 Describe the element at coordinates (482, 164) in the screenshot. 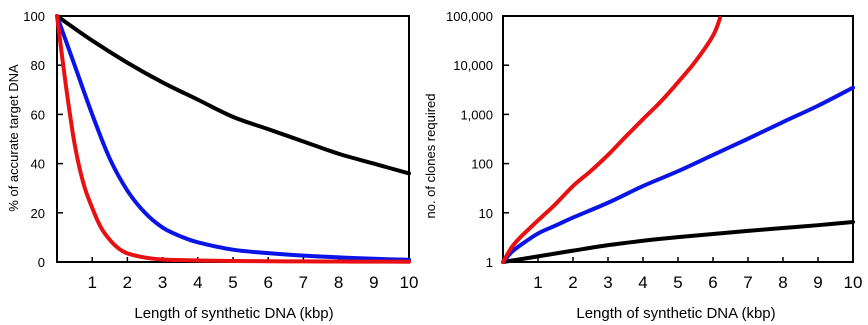

I see `right-y-tick-label: 100` at that location.